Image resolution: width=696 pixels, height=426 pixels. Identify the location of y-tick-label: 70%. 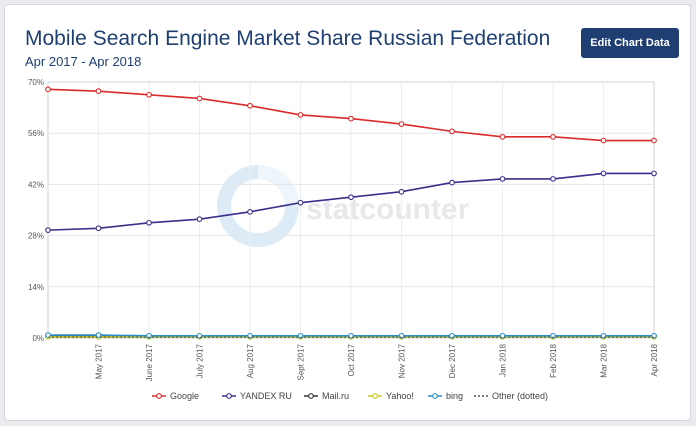
(36, 82).